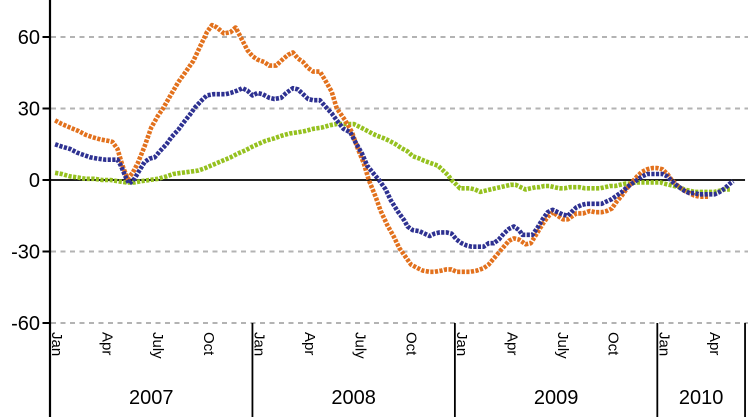  I want to click on month-label-oct-2009: Oct, so click(613, 344).